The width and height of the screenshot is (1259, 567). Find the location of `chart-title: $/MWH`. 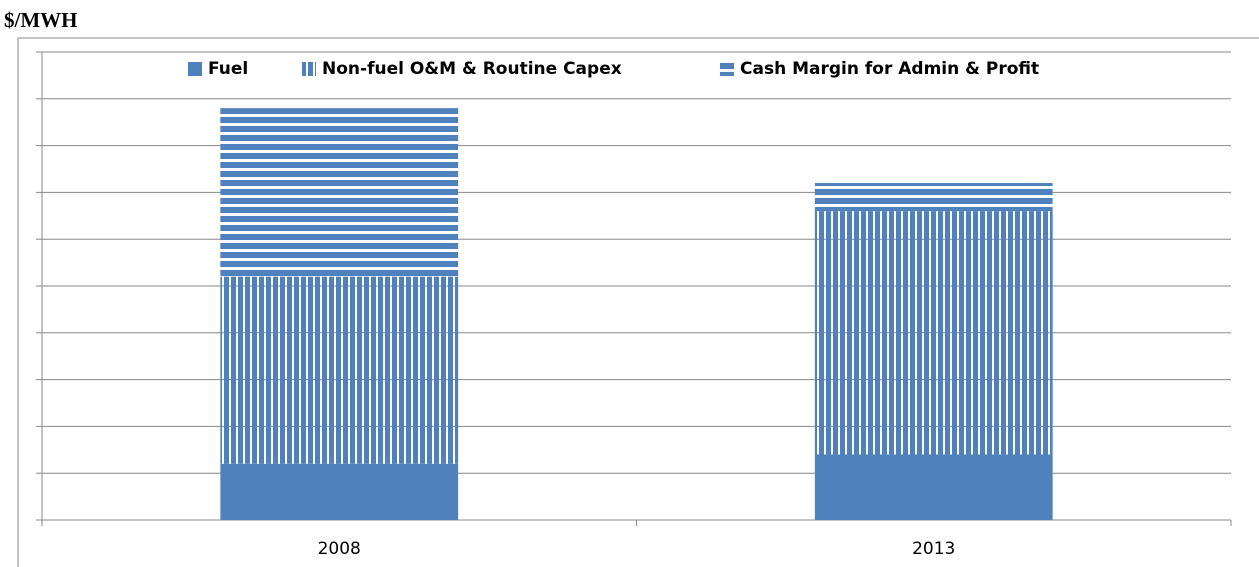

chart-title: $/MWH is located at coordinates (41, 20).